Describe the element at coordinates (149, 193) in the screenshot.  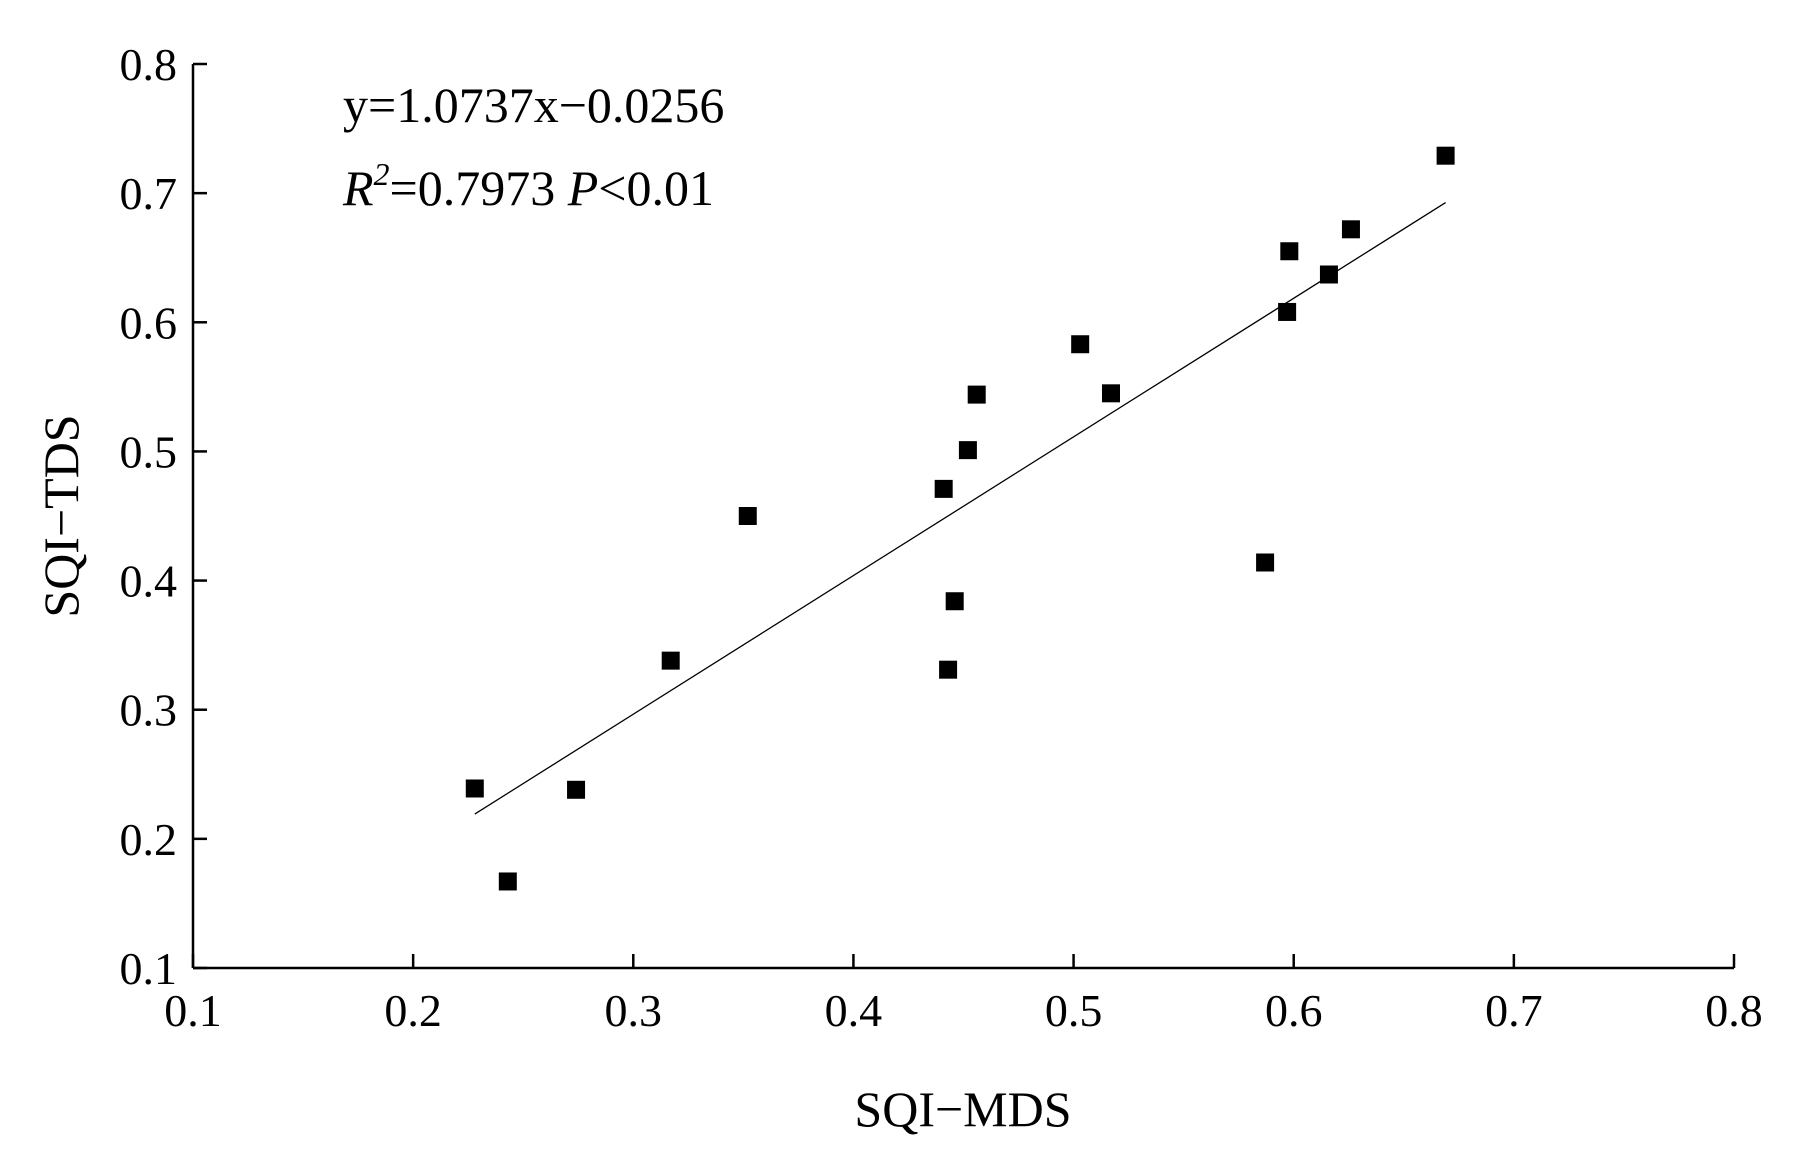
I see `y-tick-label: 0.7` at that location.